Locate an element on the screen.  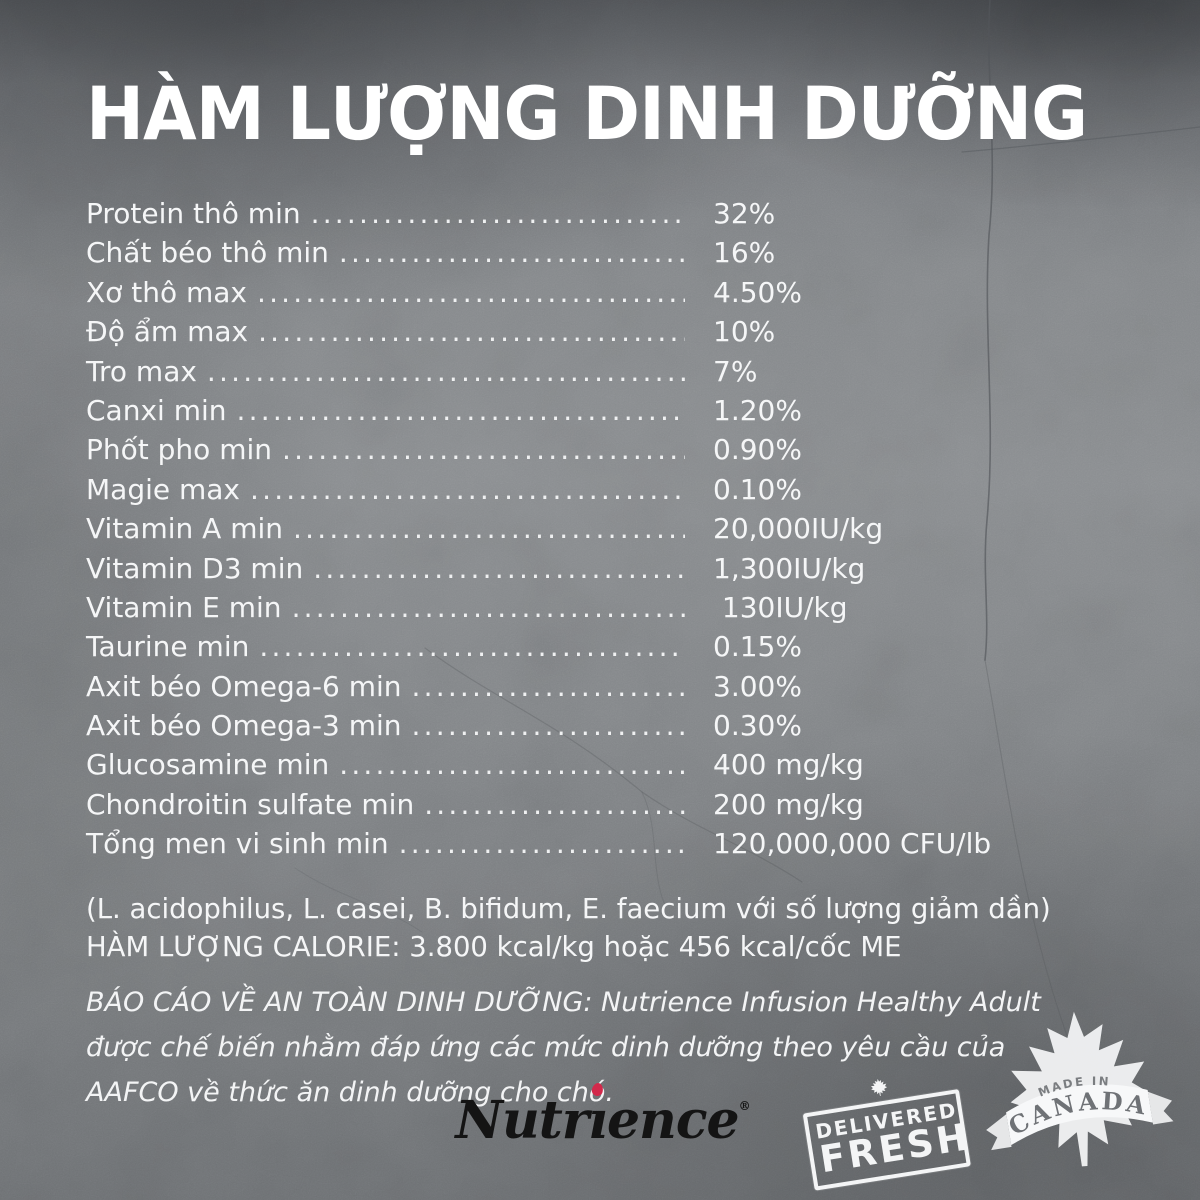
nutrient-value: 120,000,000 CFU/lb is located at coordinates (852, 844).